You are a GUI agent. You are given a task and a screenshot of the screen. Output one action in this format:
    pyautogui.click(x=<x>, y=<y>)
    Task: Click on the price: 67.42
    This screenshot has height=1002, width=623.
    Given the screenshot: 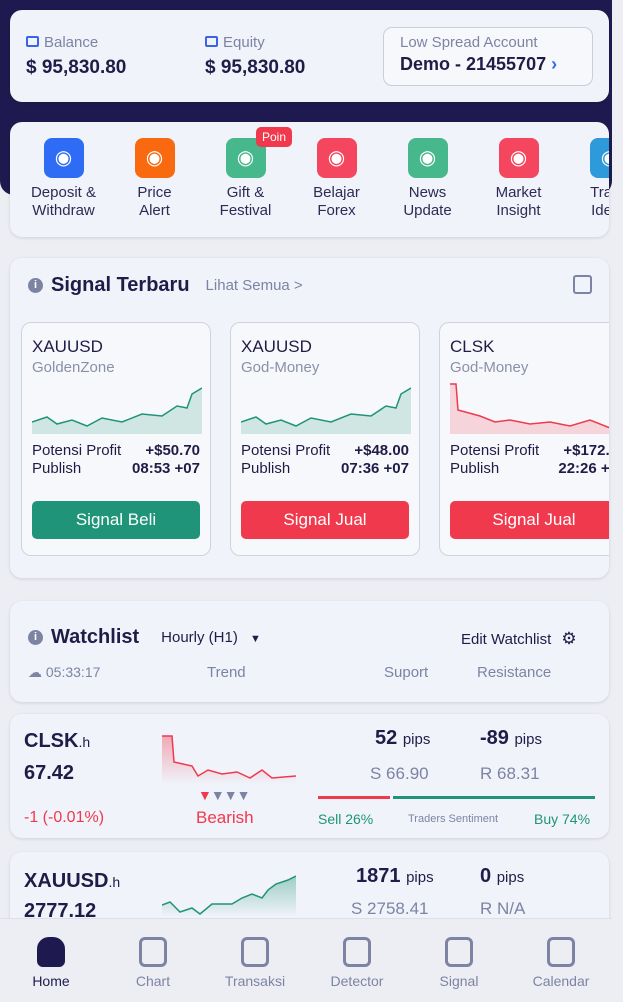 What is the action you would take?
    pyautogui.click(x=49, y=773)
    